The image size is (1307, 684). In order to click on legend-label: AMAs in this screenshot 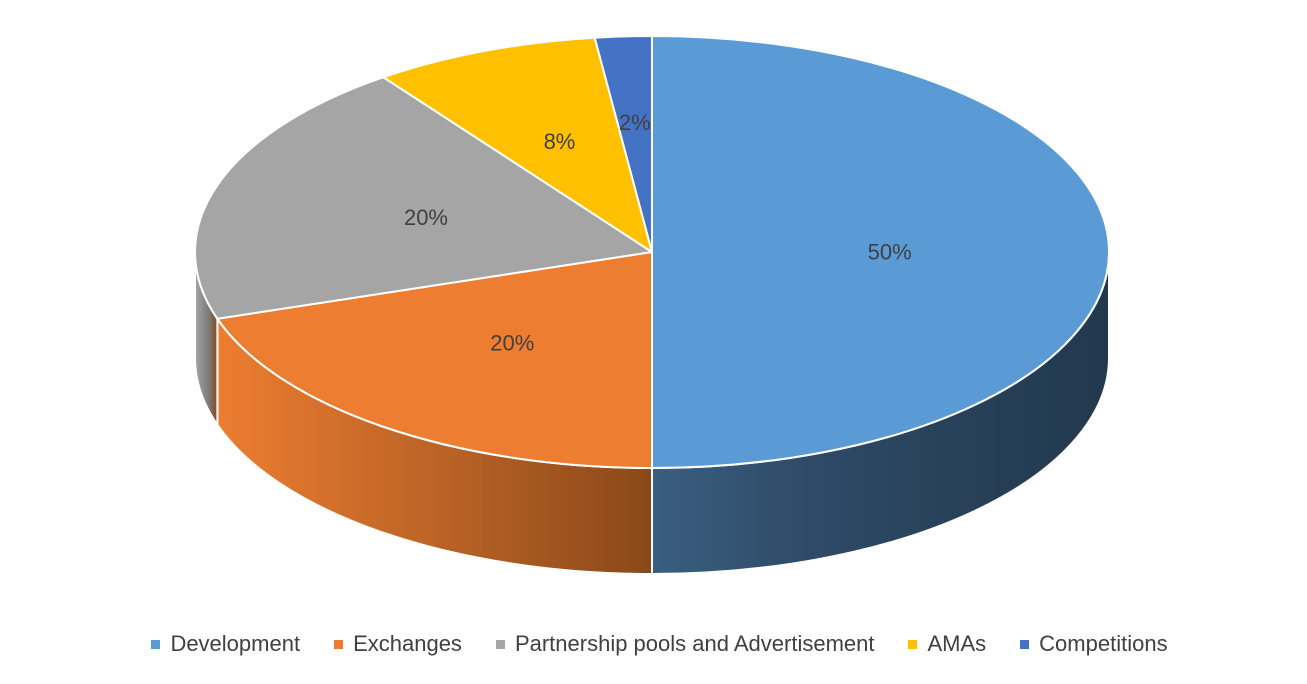, I will do `click(957, 643)`.